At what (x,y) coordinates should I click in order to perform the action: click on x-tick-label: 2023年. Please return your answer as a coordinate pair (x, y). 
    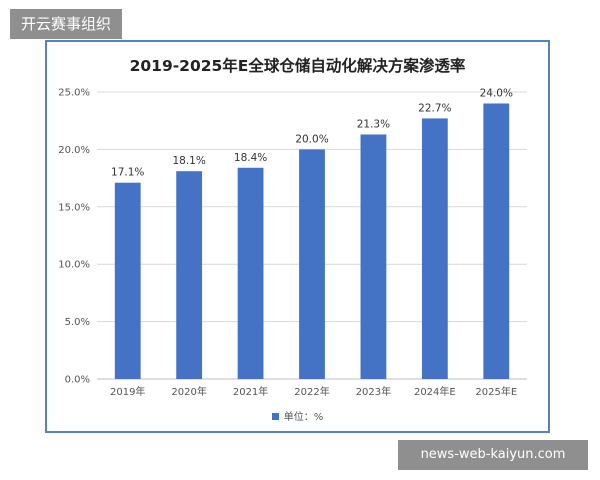
    Looking at the image, I should click on (373, 391).